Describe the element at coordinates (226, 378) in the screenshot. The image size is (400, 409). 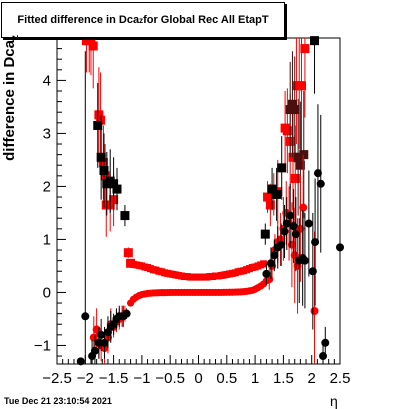
I see `x-tick-label: 0.5` at that location.